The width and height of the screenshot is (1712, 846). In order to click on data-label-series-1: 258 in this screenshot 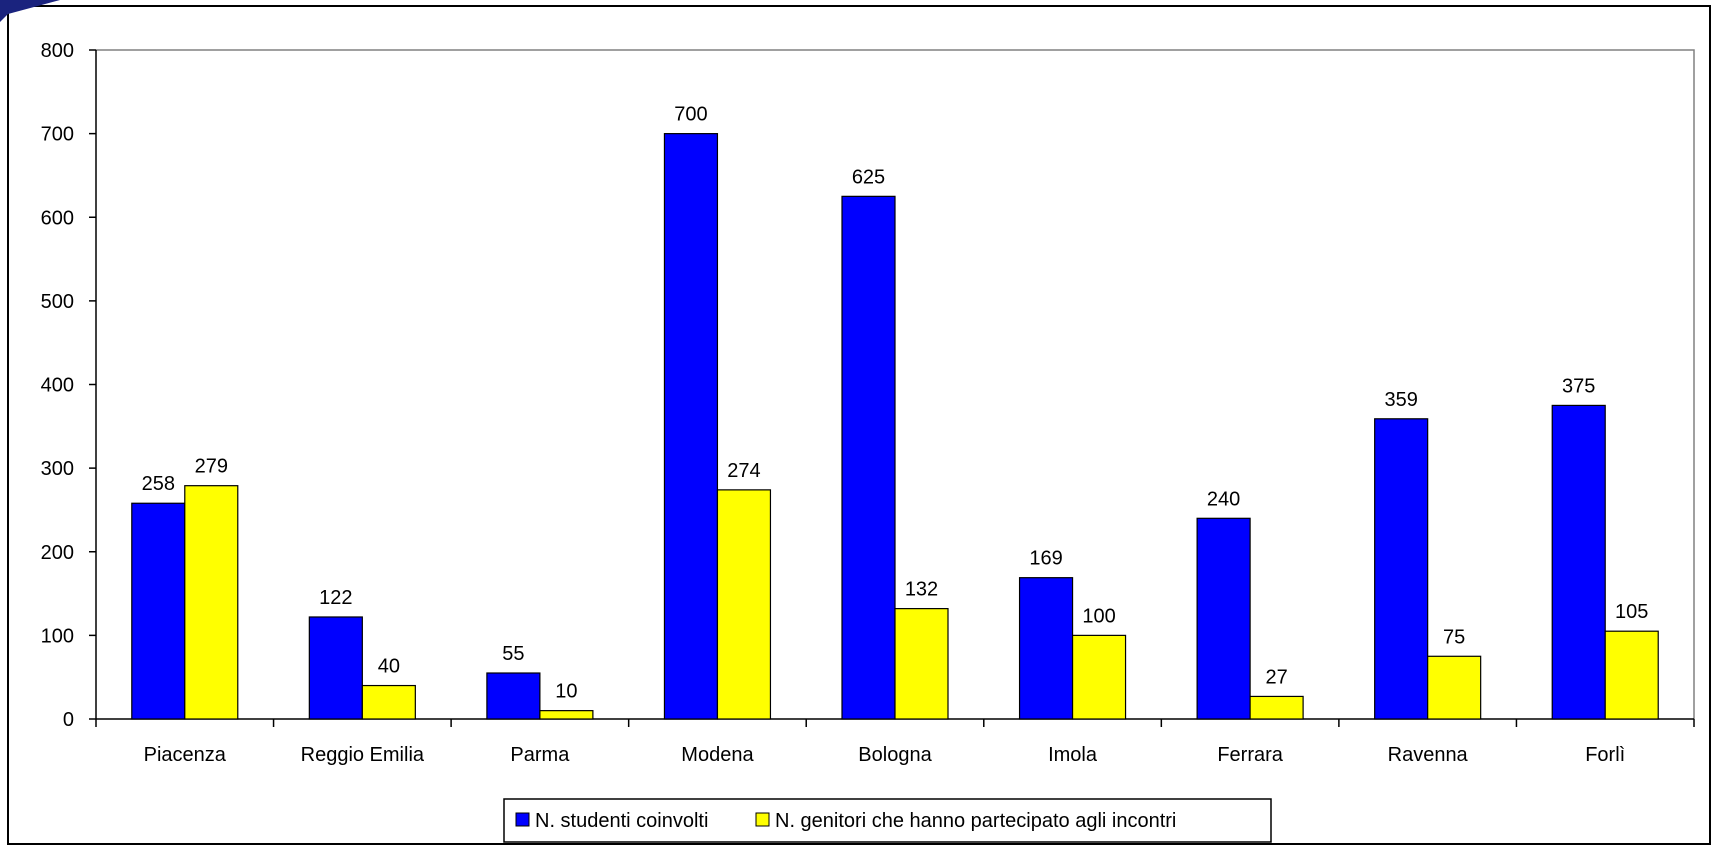, I will do `click(158, 484)`.